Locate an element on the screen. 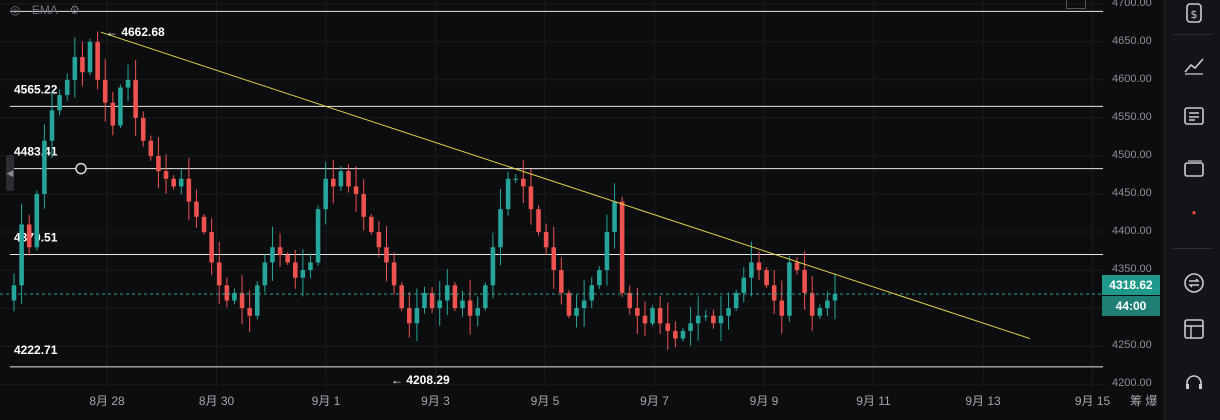 This screenshot has width=1220, height=420. line-chart-icon is located at coordinates (1194, 65).